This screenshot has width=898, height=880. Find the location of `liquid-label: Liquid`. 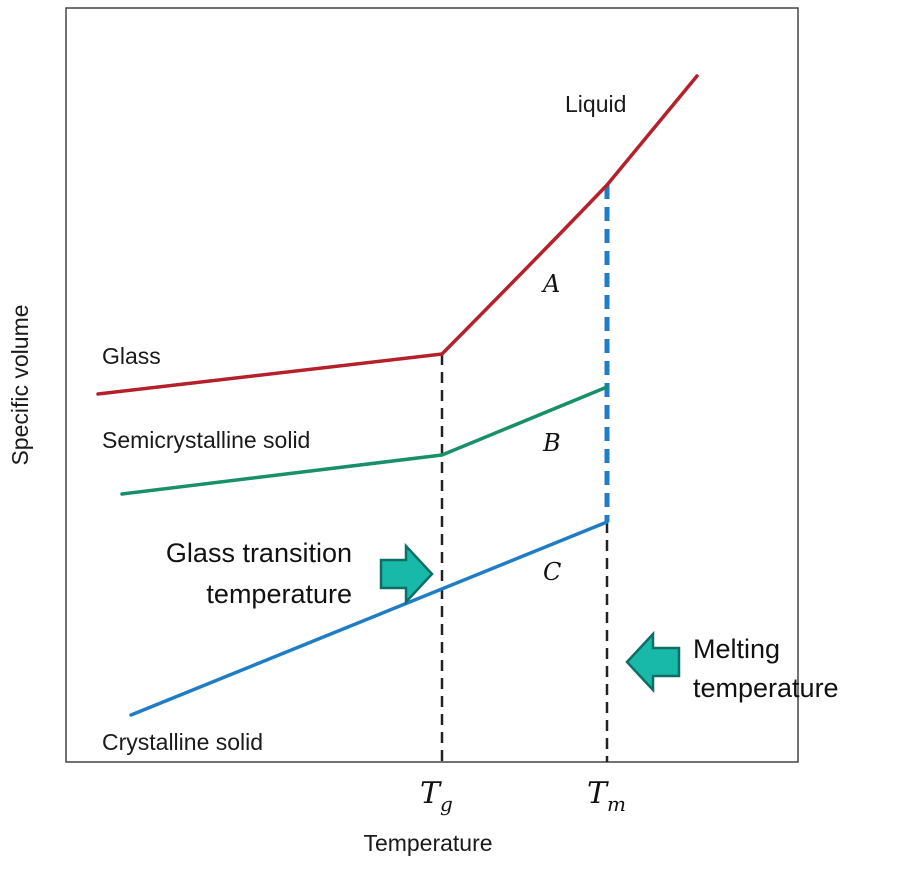

liquid-label: Liquid is located at coordinates (595, 104).